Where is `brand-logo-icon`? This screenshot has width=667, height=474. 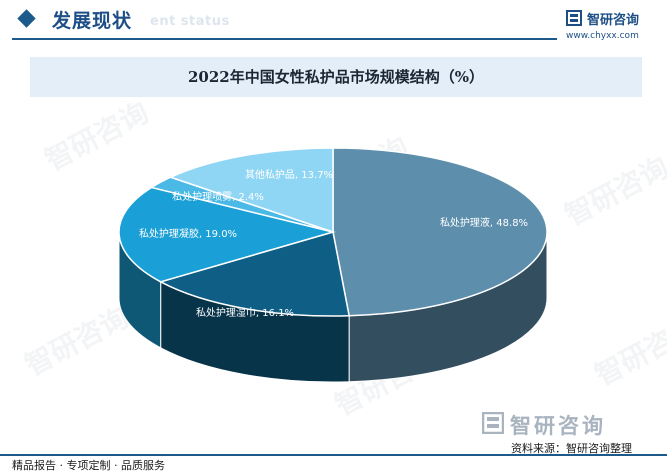
brand-logo-icon is located at coordinates (574, 18).